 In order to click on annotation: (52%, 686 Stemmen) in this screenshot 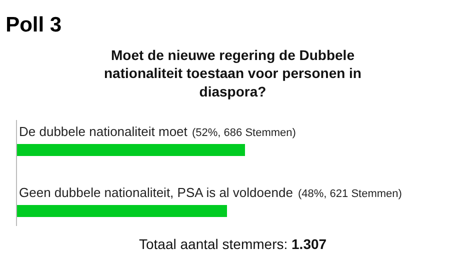, I will do `click(244, 133)`.